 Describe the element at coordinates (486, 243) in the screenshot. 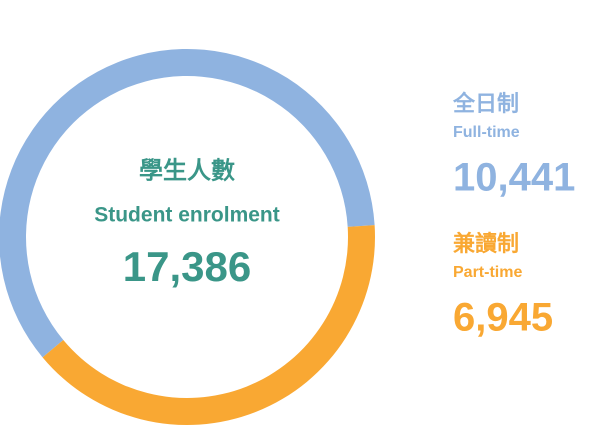

I see `legend-label-zh: 兼讀制` at that location.